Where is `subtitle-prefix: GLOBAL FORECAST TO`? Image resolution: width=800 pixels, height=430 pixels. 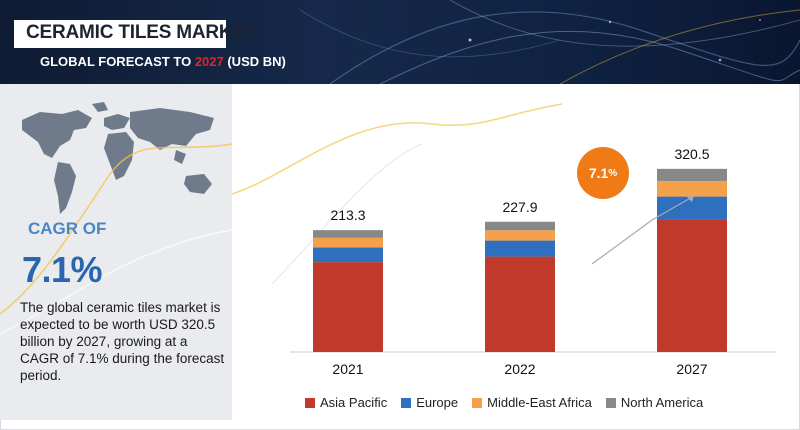
subtitle-prefix: GLOBAL FORECAST TO is located at coordinates (117, 61).